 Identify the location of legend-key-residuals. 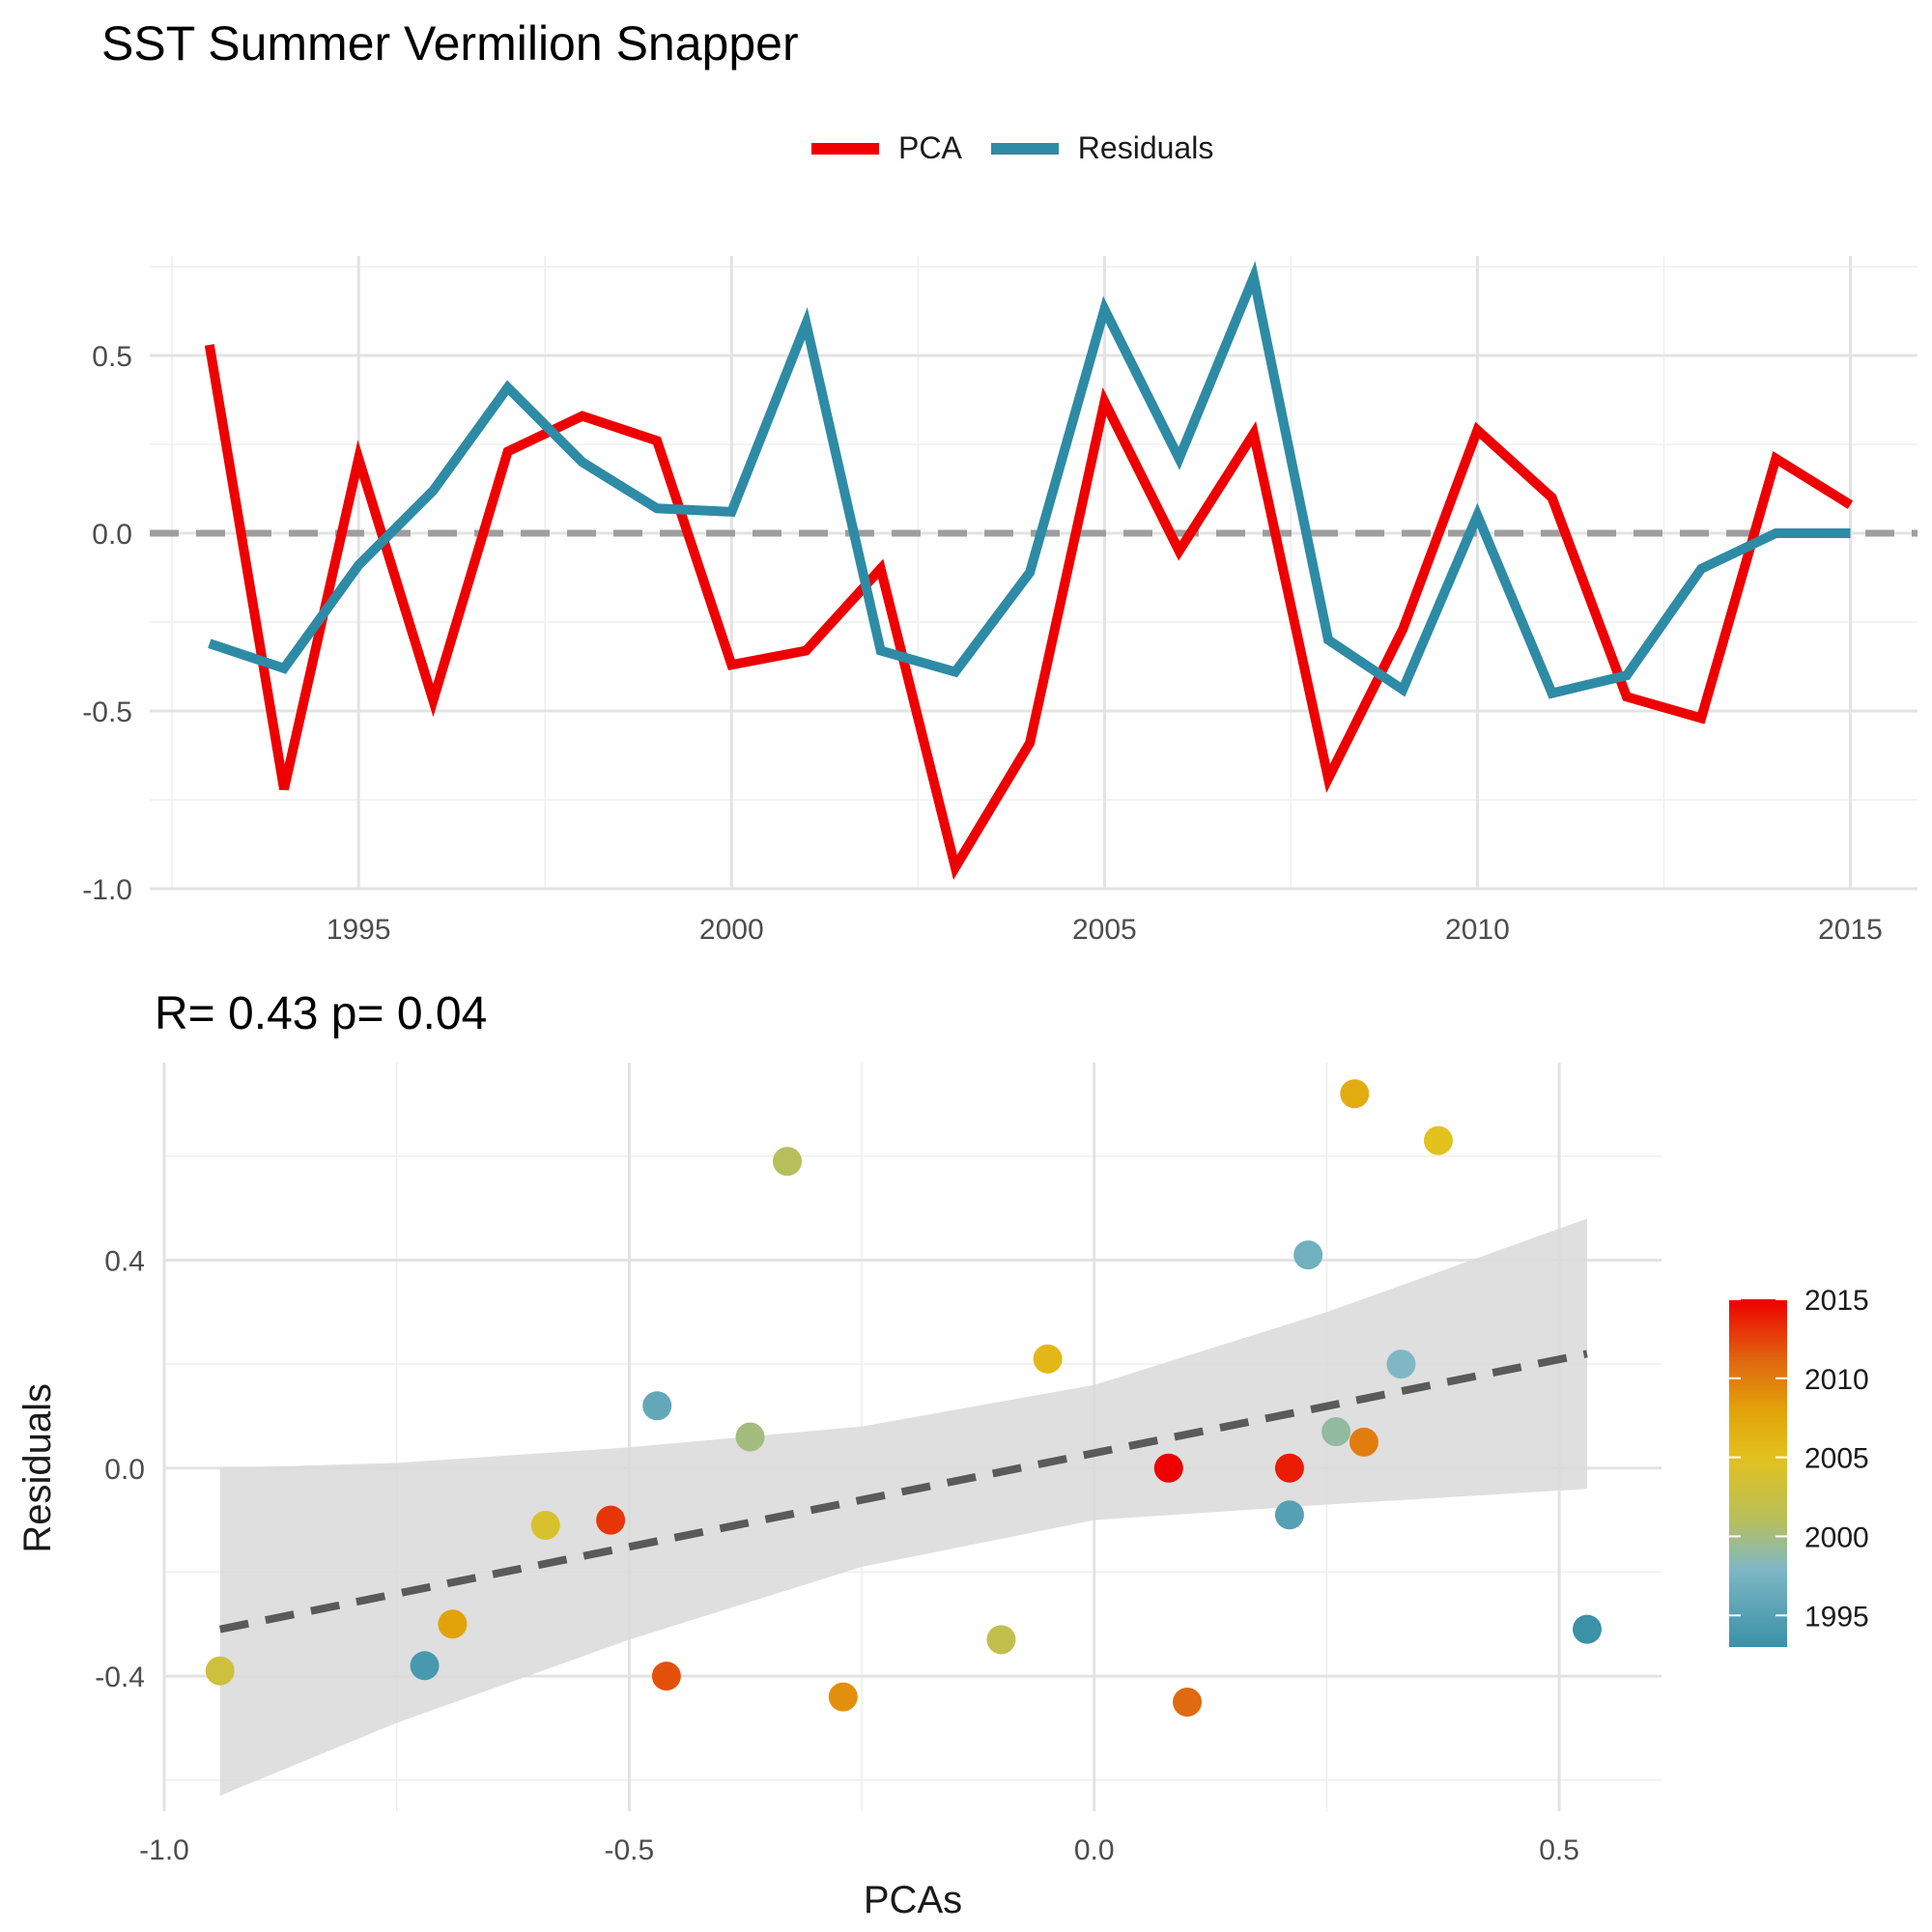
(1024, 148).